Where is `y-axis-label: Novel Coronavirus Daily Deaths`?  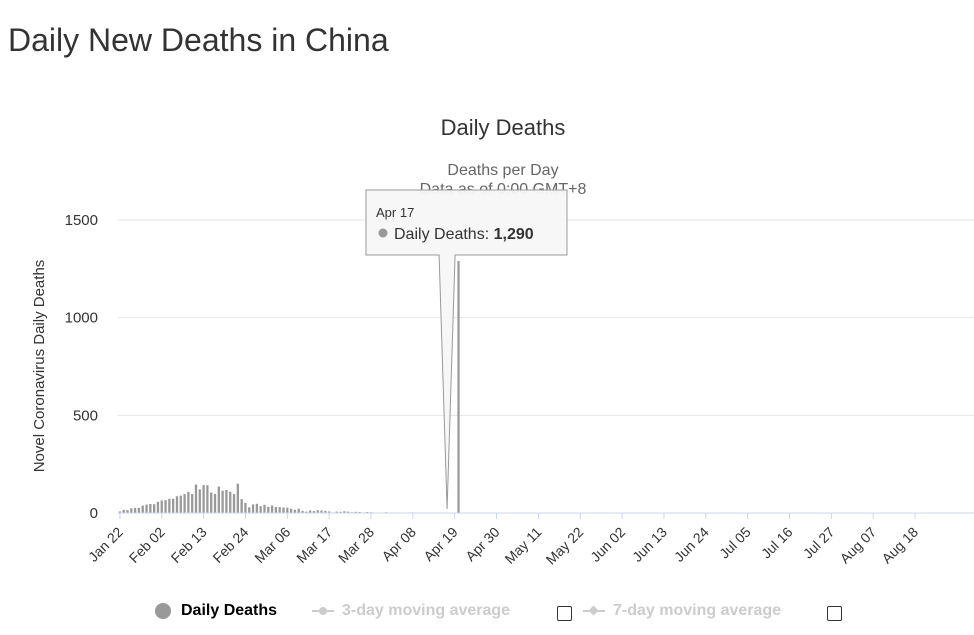 y-axis-label: Novel Coronavirus Daily Deaths is located at coordinates (39, 366).